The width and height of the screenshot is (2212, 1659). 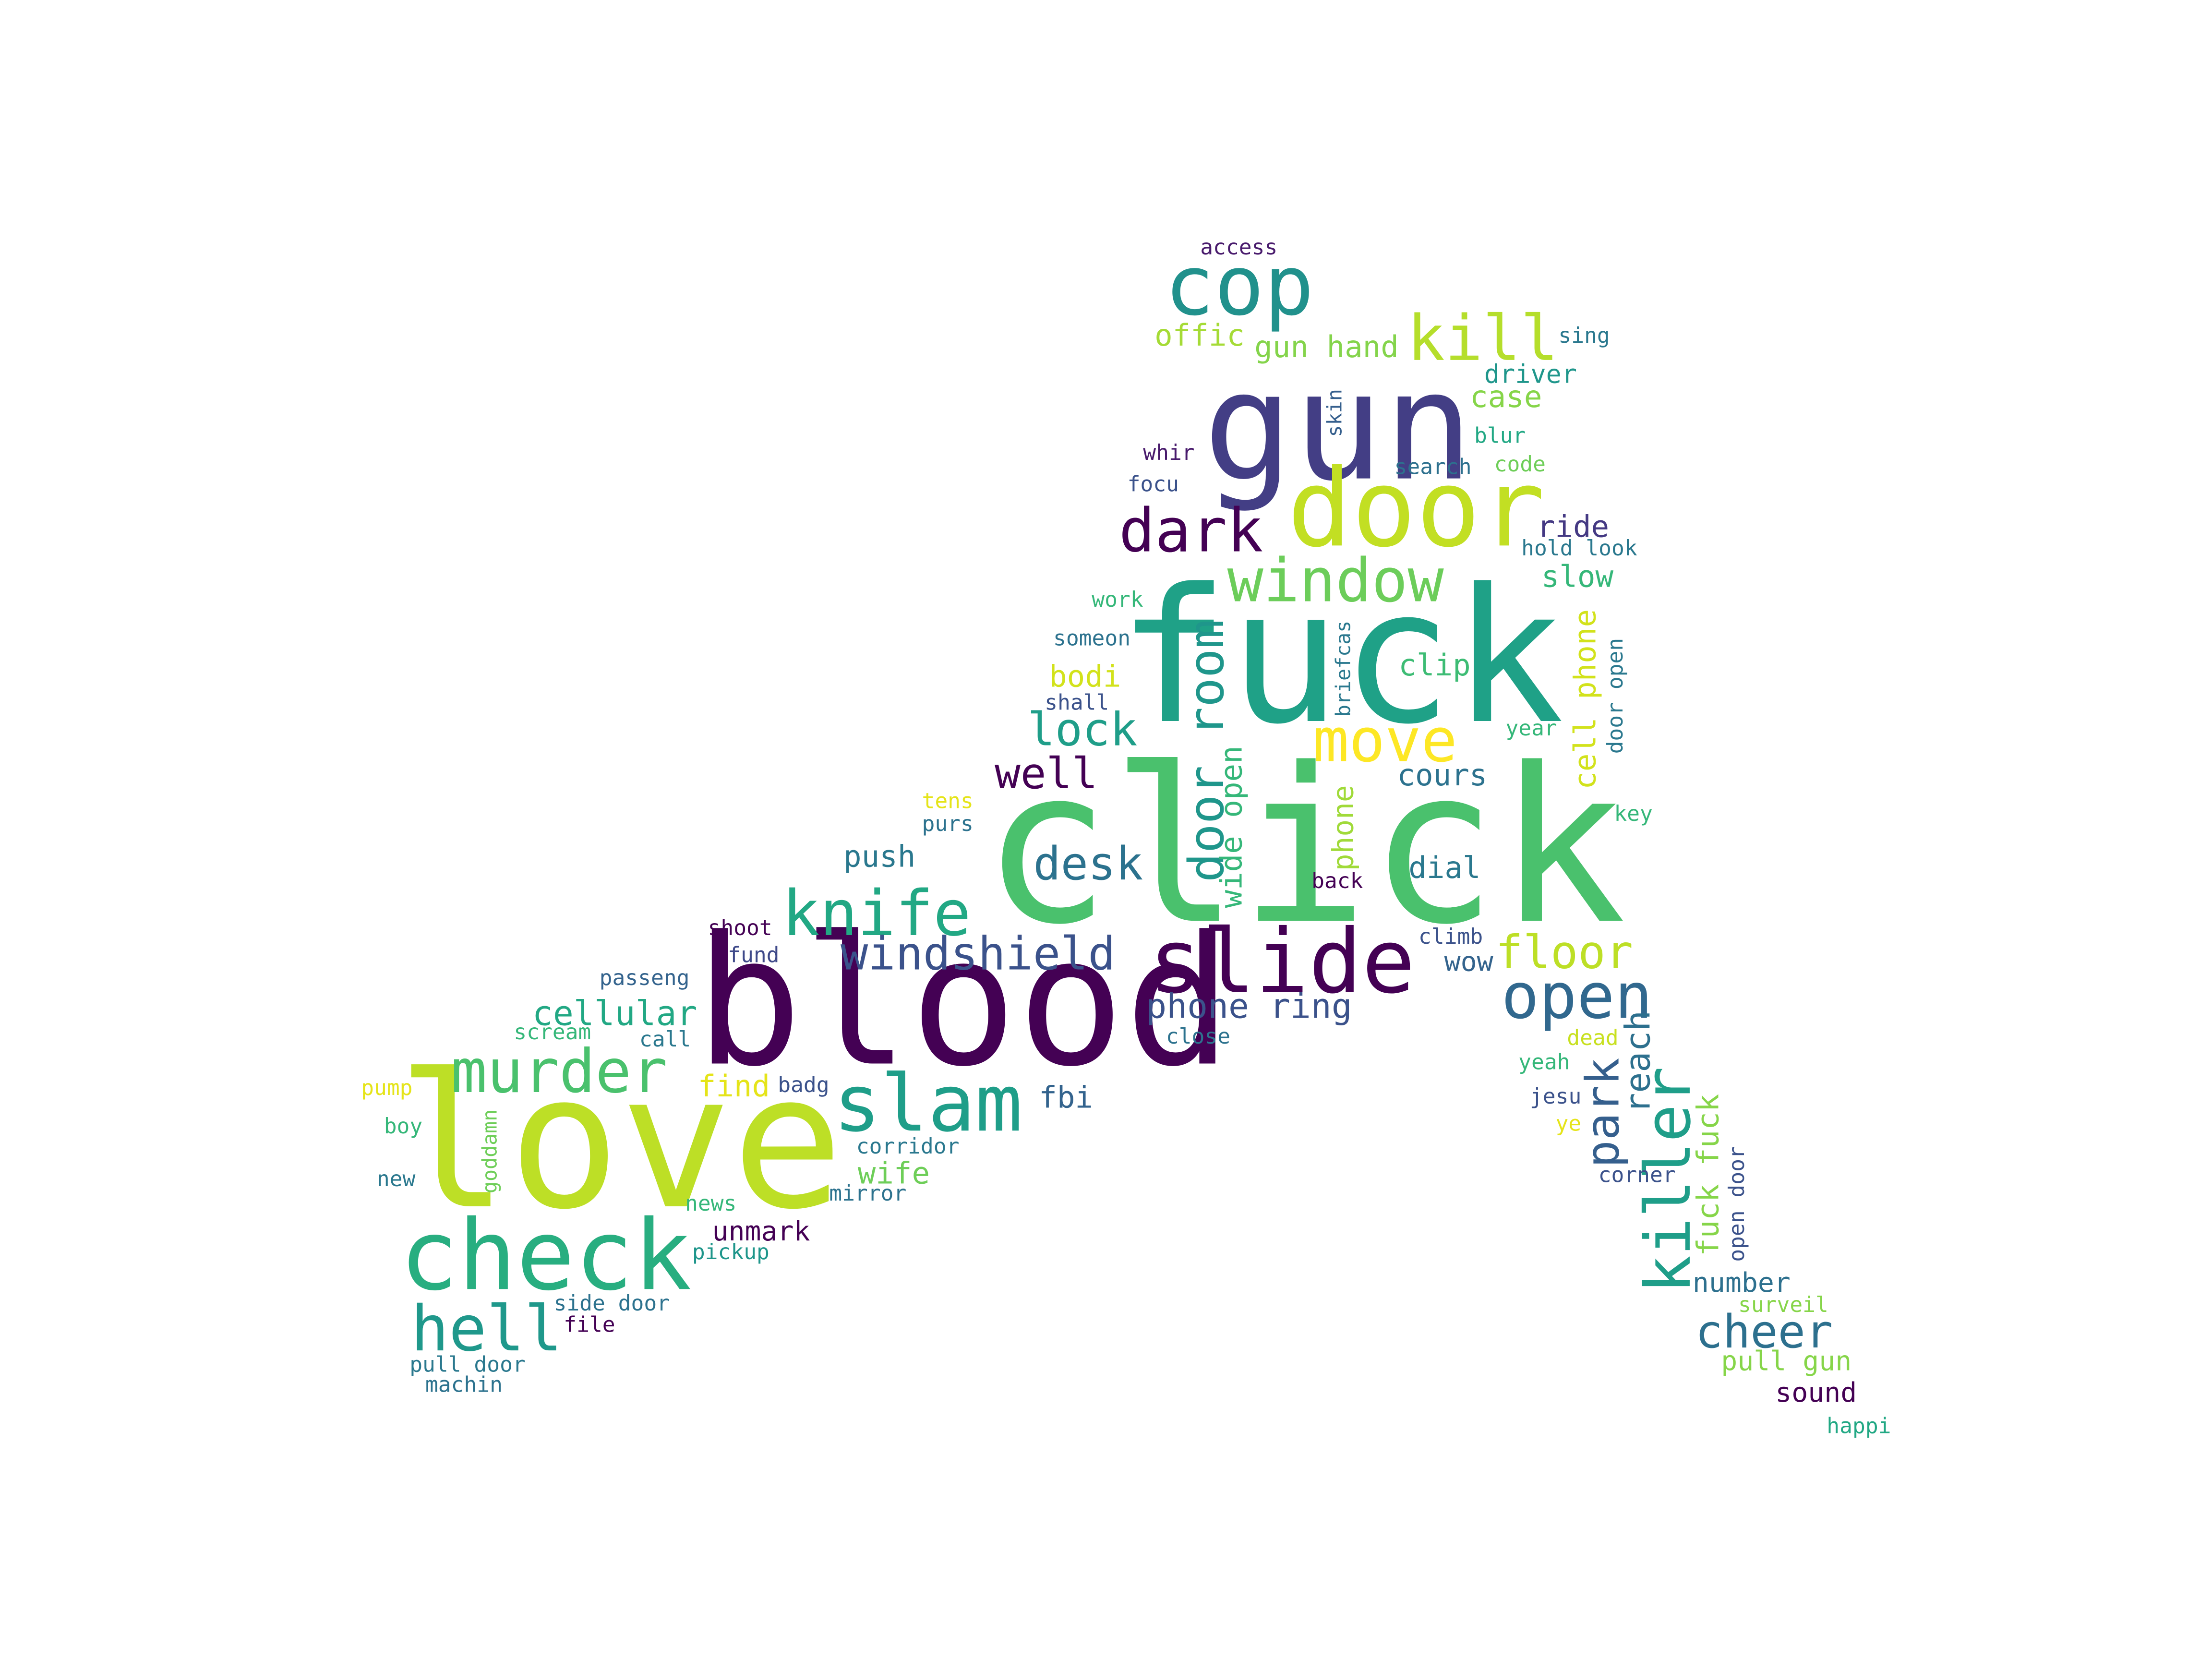 What do you see at coordinates (1577, 576) in the screenshot?
I see `word-slow: slow` at bounding box center [1577, 576].